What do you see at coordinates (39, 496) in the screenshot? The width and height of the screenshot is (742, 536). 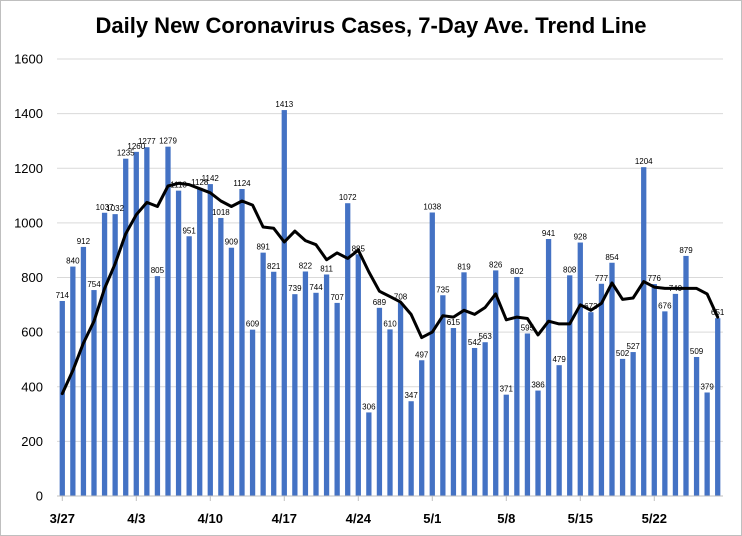 I see `y-tick-label: 0` at bounding box center [39, 496].